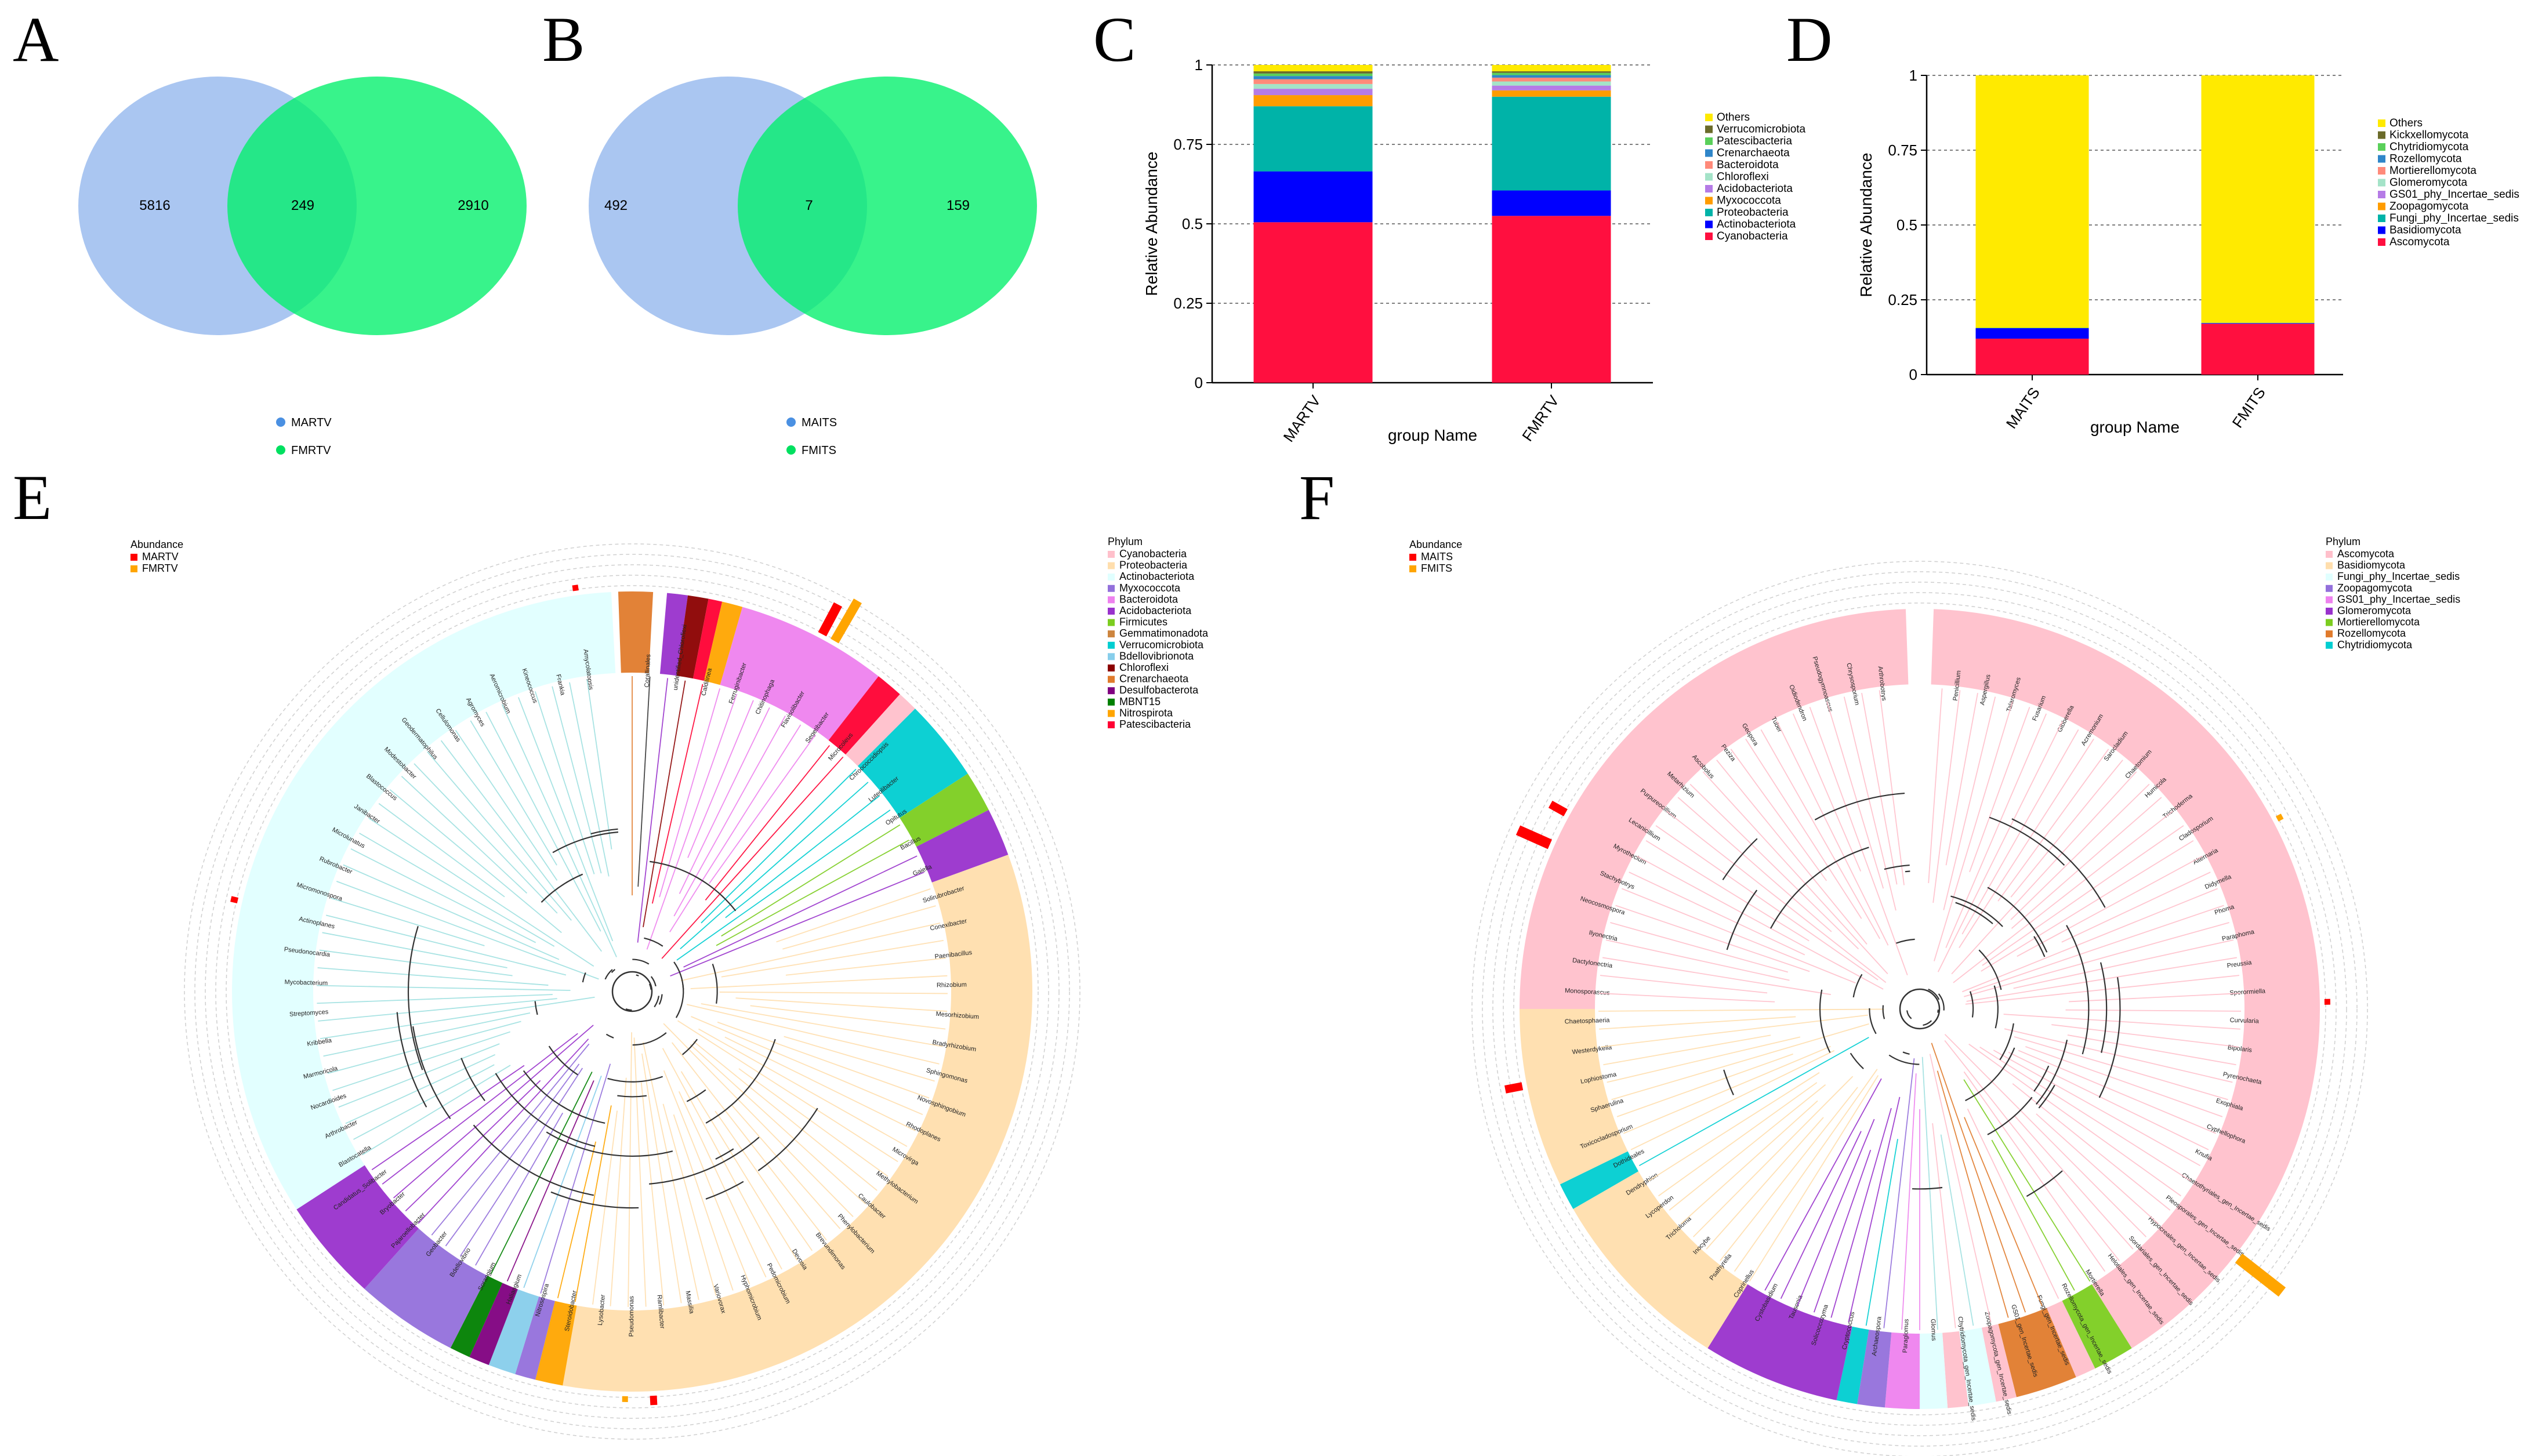  What do you see at coordinates (1192, 224) in the screenshot?
I see `y-tick-label-c-2: 0.5` at bounding box center [1192, 224].